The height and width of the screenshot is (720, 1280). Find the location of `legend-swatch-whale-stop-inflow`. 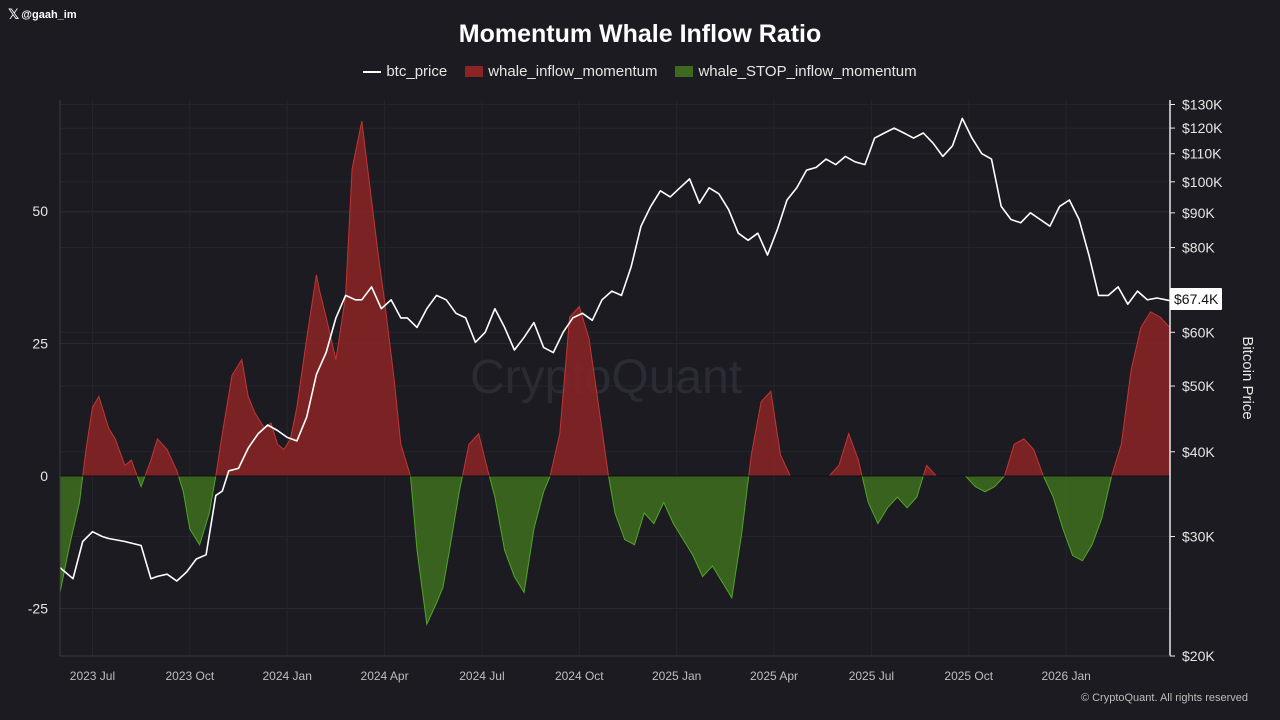

legend-swatch-whale-stop-inflow is located at coordinates (684, 71).